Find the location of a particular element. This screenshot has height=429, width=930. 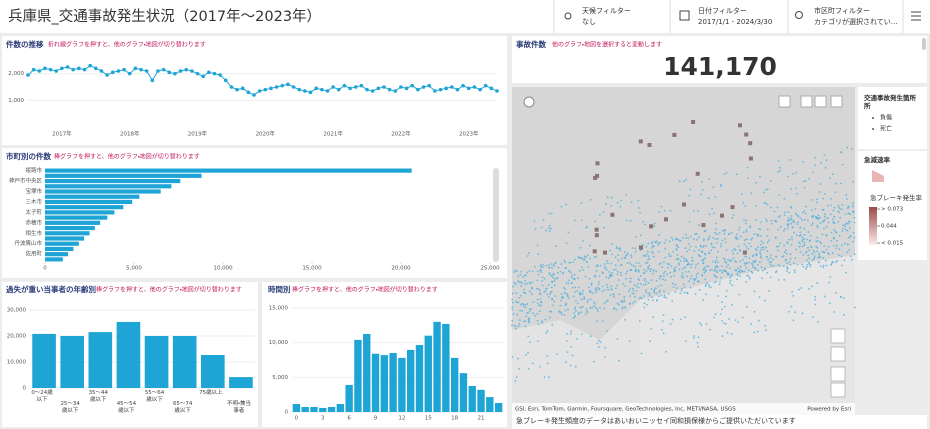

date-filter: 日付フィルター 2017/1/1 - 2024/3/30 is located at coordinates (725, 16).